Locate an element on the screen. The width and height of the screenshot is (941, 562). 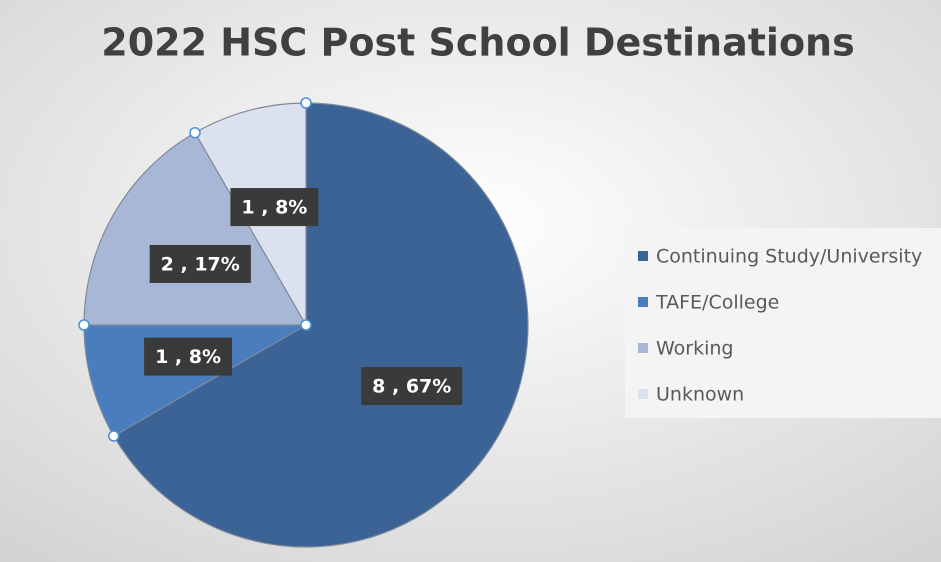
data-label: 2 , 17% is located at coordinates (200, 263).